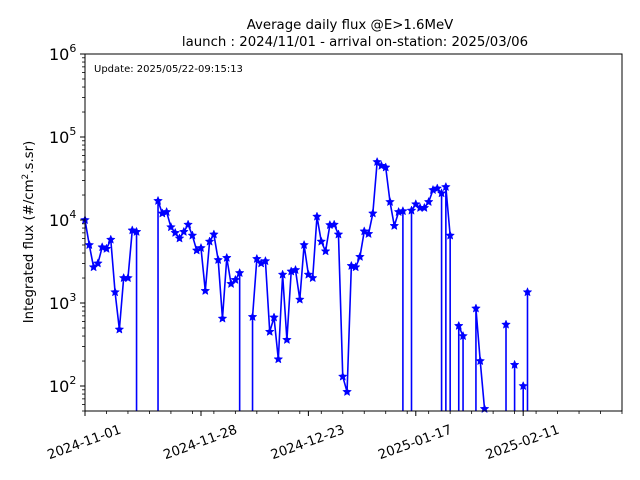  Describe the element at coordinates (85, 443) in the screenshot. I see `x-tick-label: 2024-11-01` at that location.